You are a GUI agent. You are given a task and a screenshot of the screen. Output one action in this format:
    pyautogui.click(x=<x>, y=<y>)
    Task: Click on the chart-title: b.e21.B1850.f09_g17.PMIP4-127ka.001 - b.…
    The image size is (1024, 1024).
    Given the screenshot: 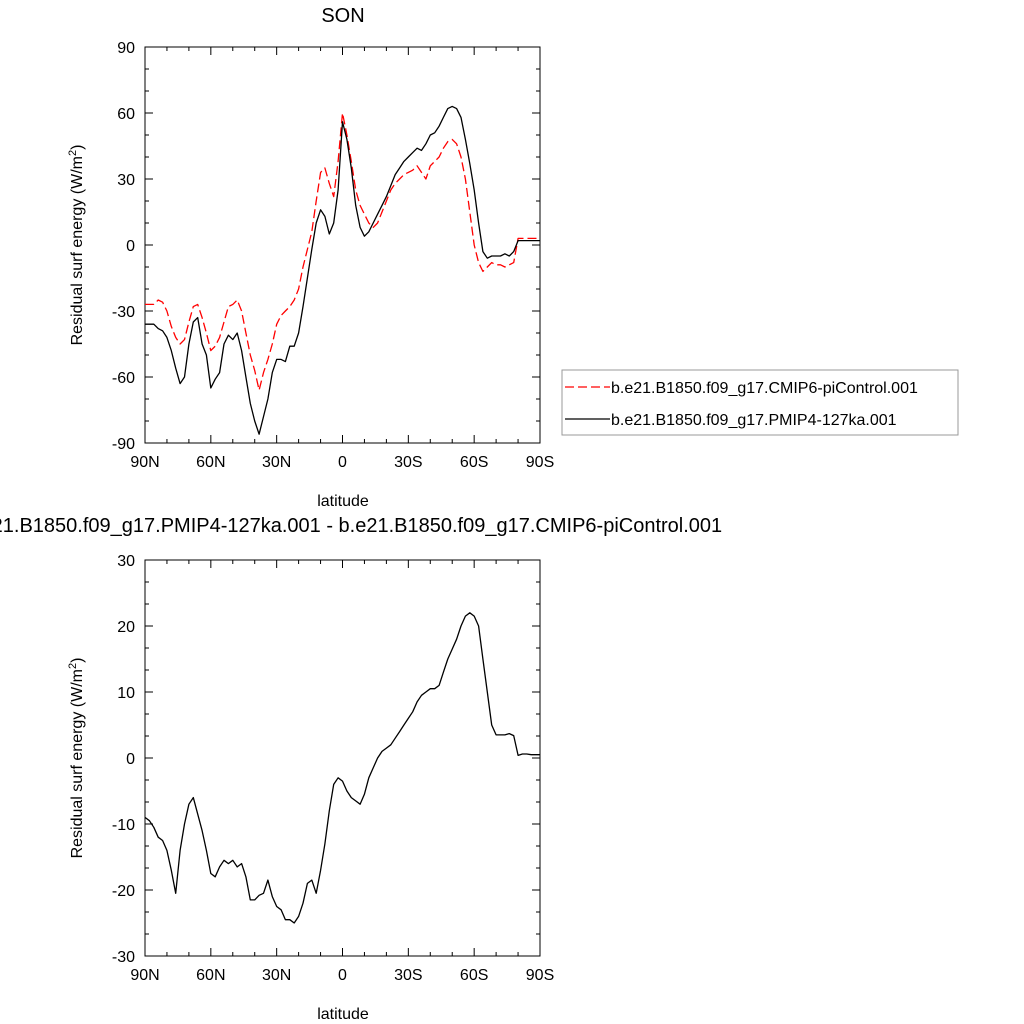 What is the action you would take?
    pyautogui.click(x=361, y=526)
    